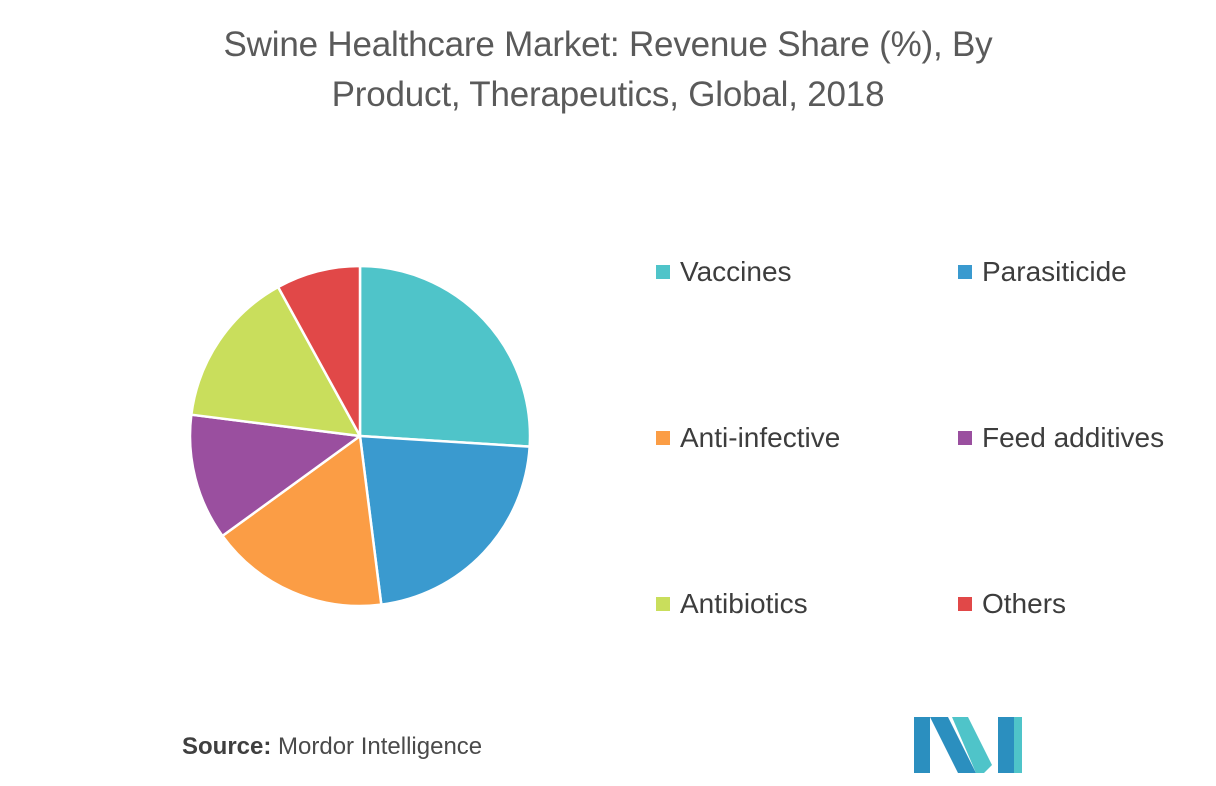  Describe the element at coordinates (1006, 745) in the screenshot. I see `logo-right-bar` at that location.